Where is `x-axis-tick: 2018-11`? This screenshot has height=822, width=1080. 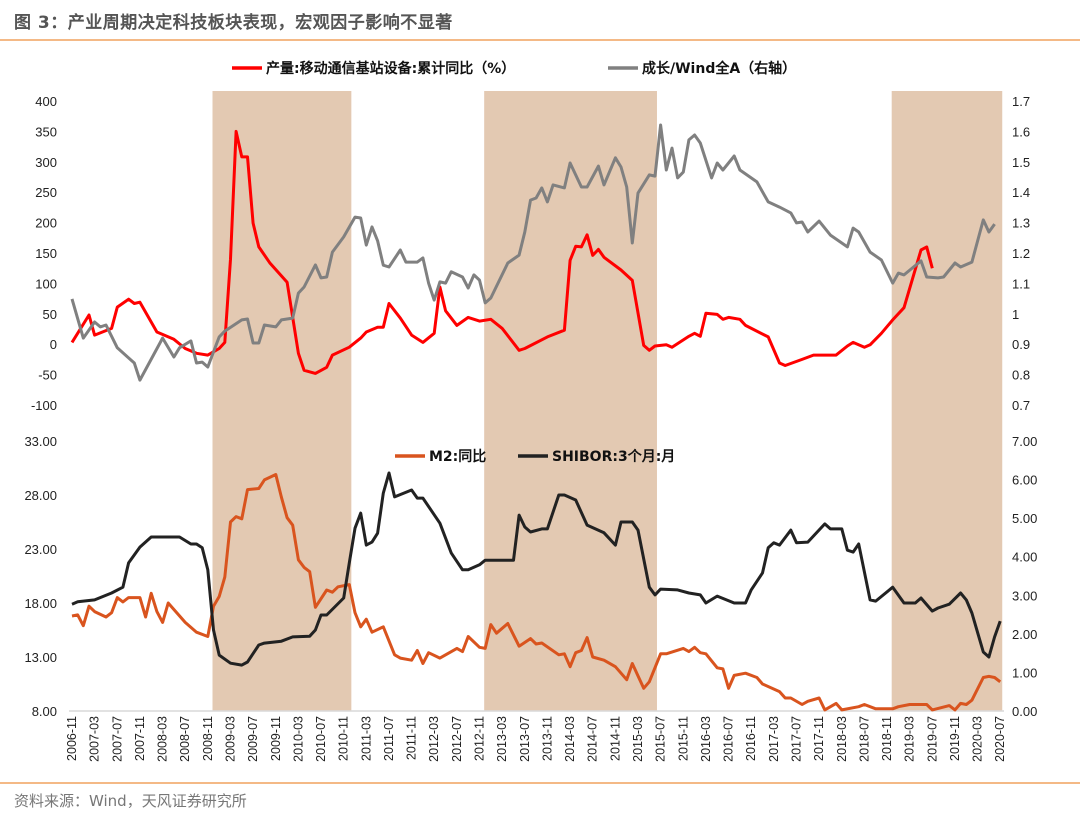 x-axis-tick: 2018-11 is located at coordinates (887, 738).